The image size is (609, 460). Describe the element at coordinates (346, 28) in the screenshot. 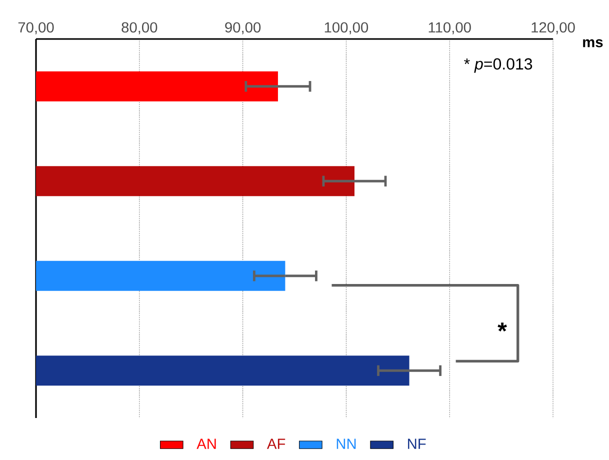

I see `x-tick-label: 100,00` at that location.